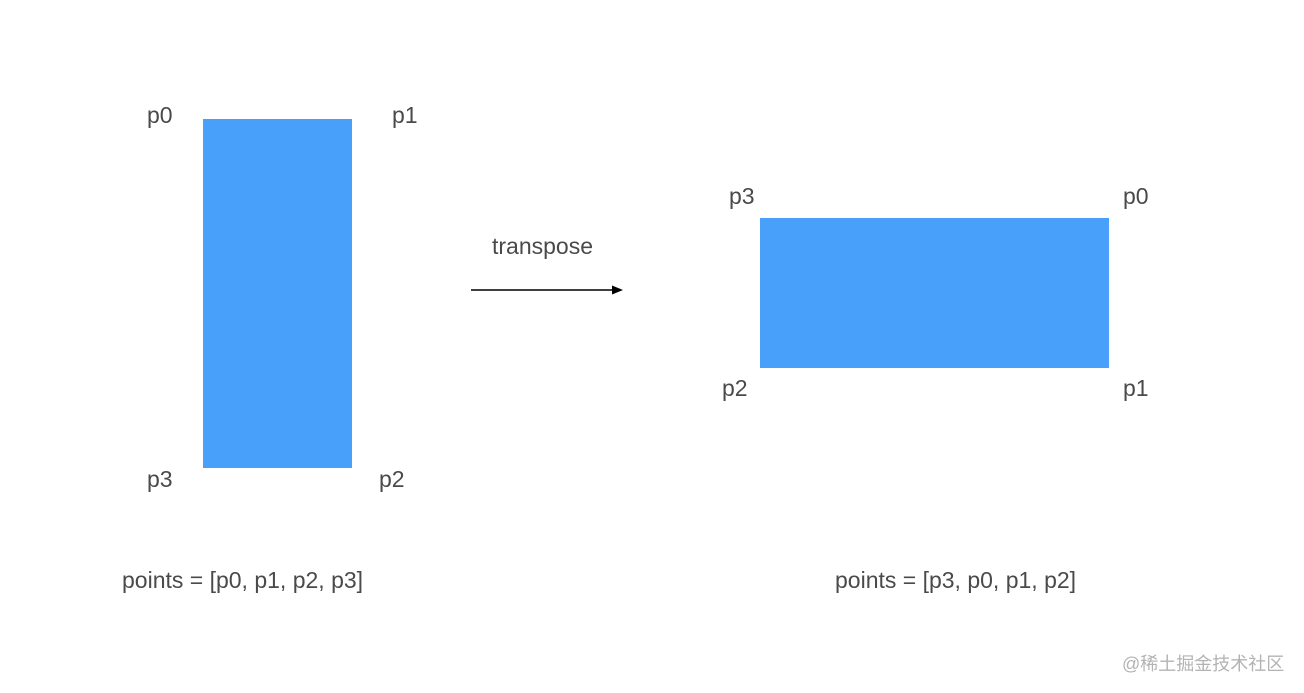  What do you see at coordinates (1136, 388) in the screenshot?
I see `right-corner-bottom-right-label: p1` at bounding box center [1136, 388].